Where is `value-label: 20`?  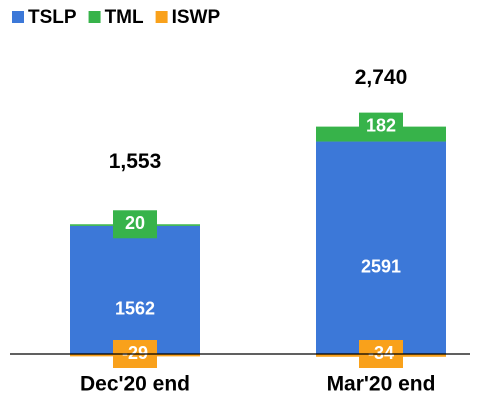
value-label: 20 is located at coordinates (135, 223).